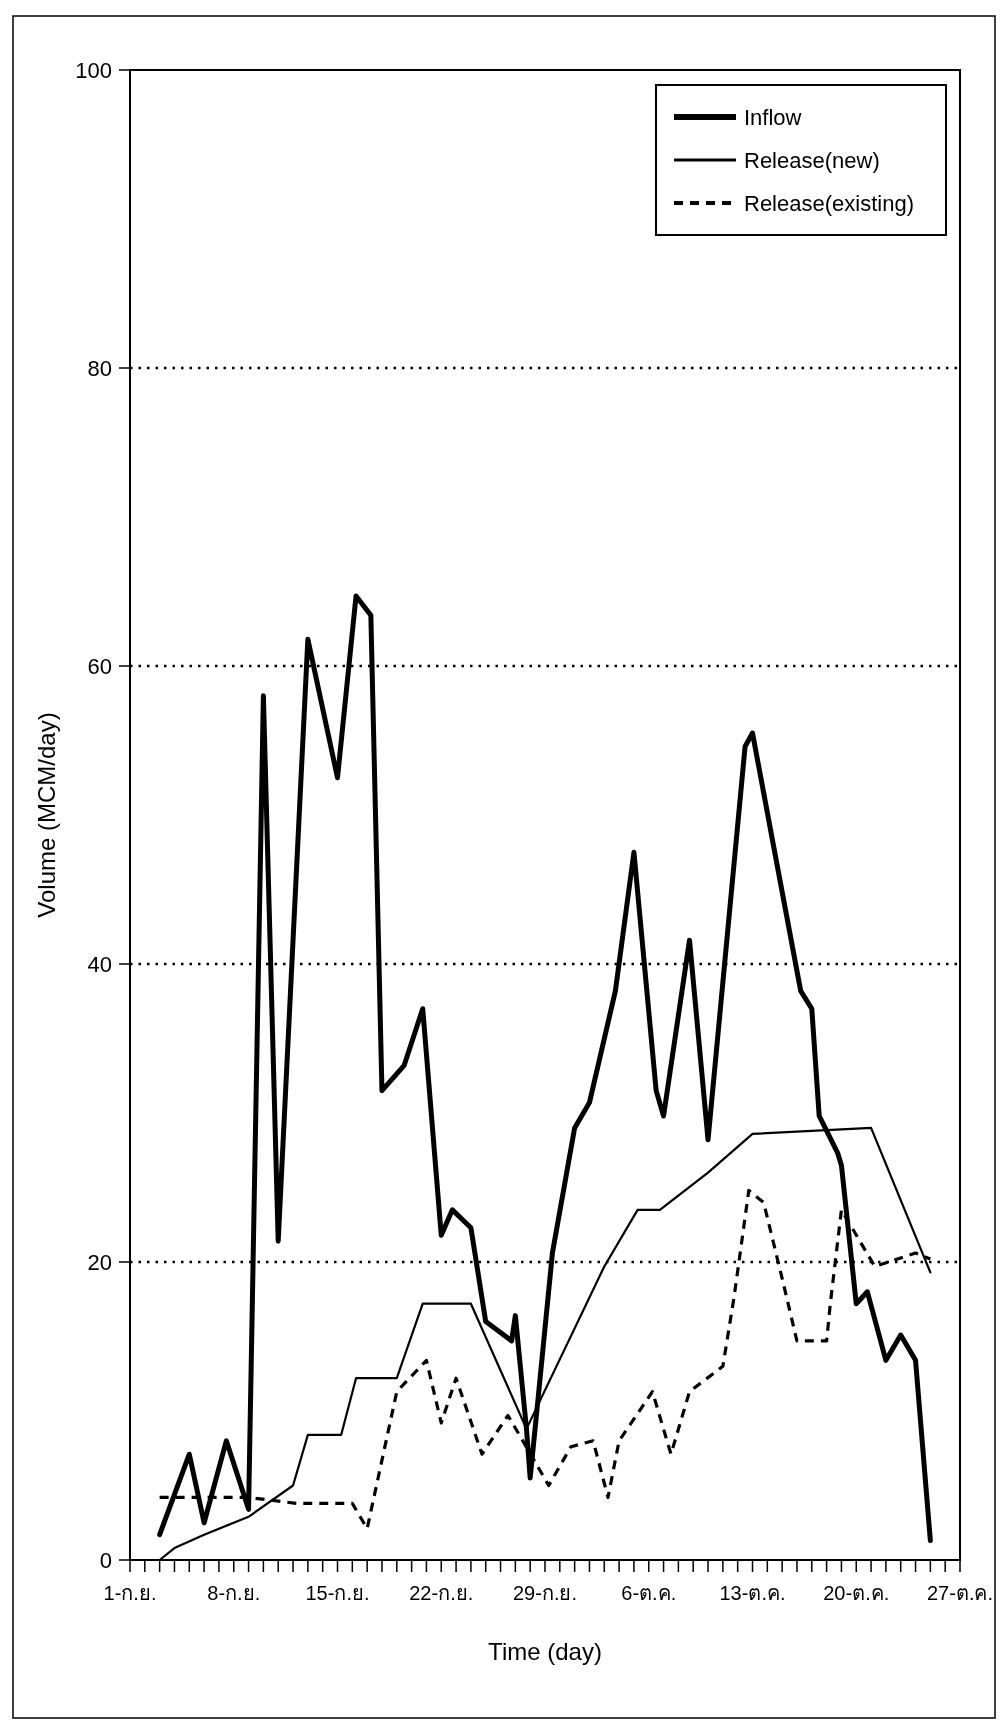 Image resolution: width=1008 pixels, height=1734 pixels. Describe the element at coordinates (545, 1651) in the screenshot. I see `x-axis-title: Time (day)` at that location.